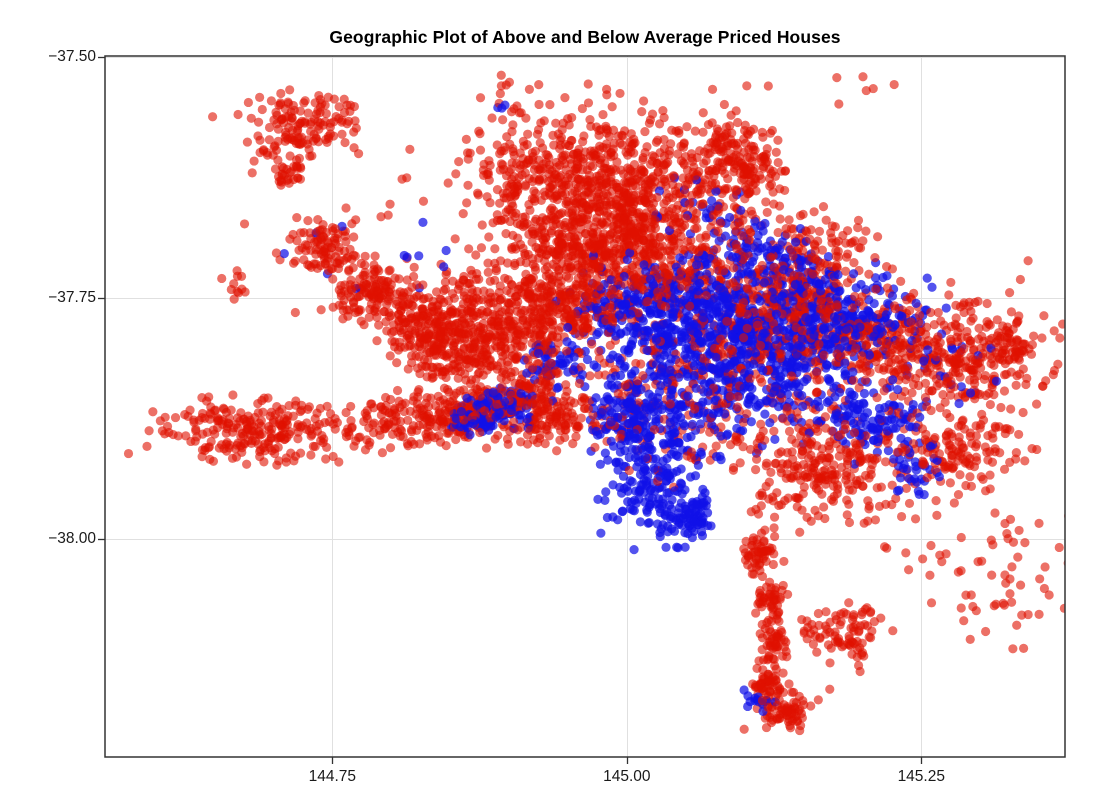 This screenshot has width=1114, height=802. What do you see at coordinates (72, 298) in the screenshot?
I see `y-tick-label: −37.75` at bounding box center [72, 298].